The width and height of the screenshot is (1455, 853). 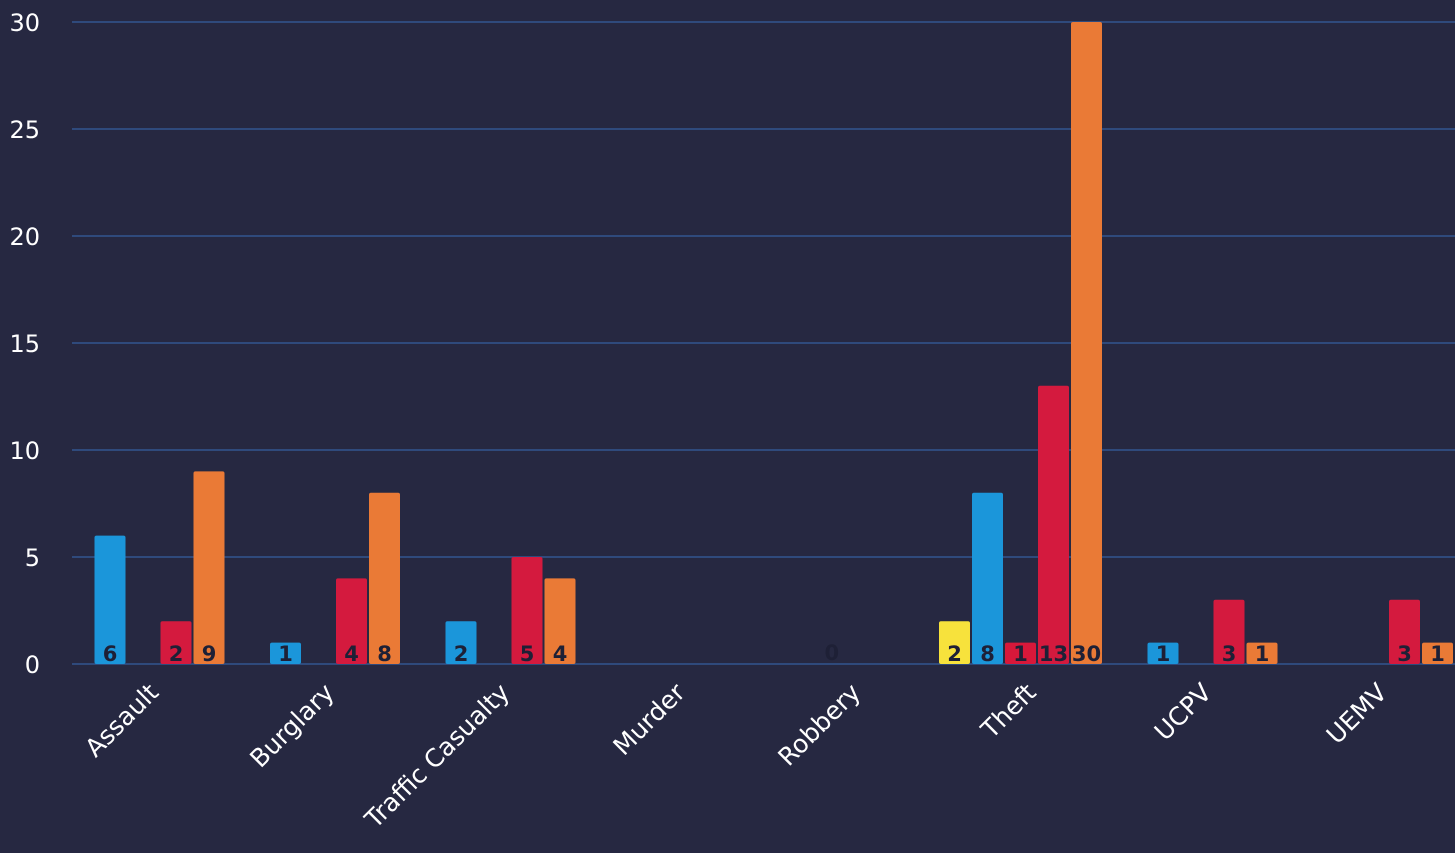 What do you see at coordinates (24, 130) in the screenshot?
I see `y-tick-label: 25` at bounding box center [24, 130].